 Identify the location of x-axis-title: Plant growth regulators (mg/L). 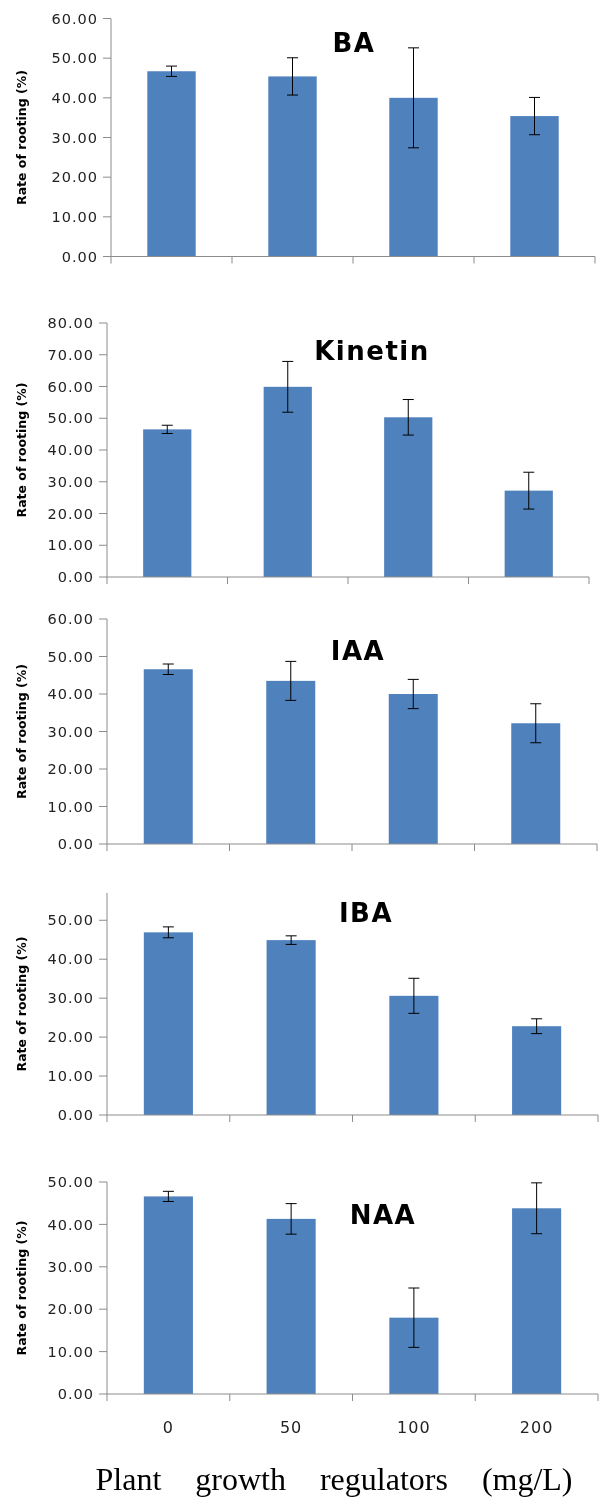
(334, 1479).